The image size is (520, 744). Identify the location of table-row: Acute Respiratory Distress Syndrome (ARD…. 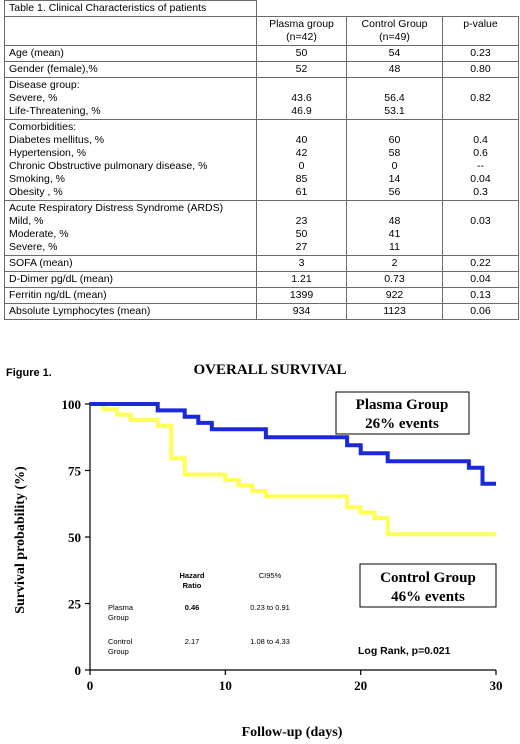
(262, 228).